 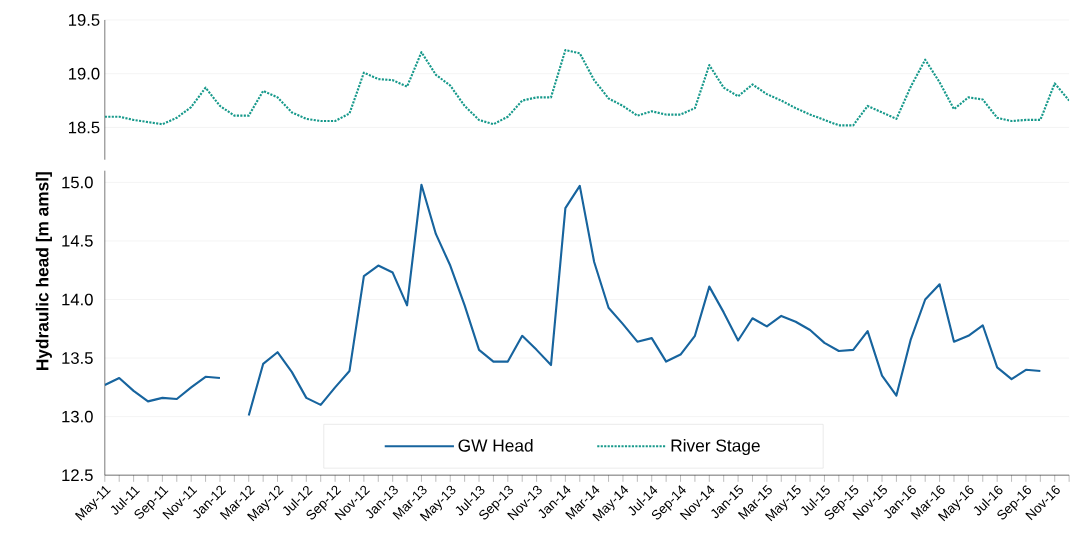 I want to click on y-tick-label: 18.5, so click(x=84, y=127).